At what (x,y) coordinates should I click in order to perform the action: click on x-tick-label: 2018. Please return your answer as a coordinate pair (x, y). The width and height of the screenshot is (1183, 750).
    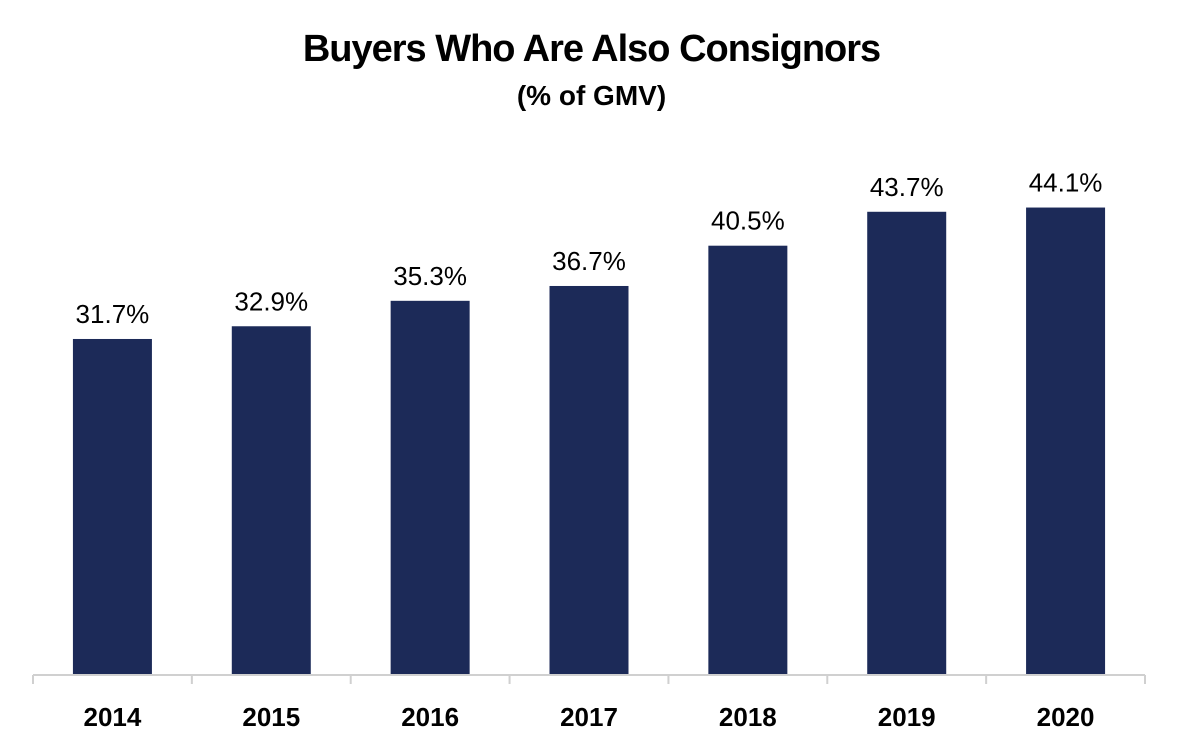
    Looking at the image, I should click on (748, 717).